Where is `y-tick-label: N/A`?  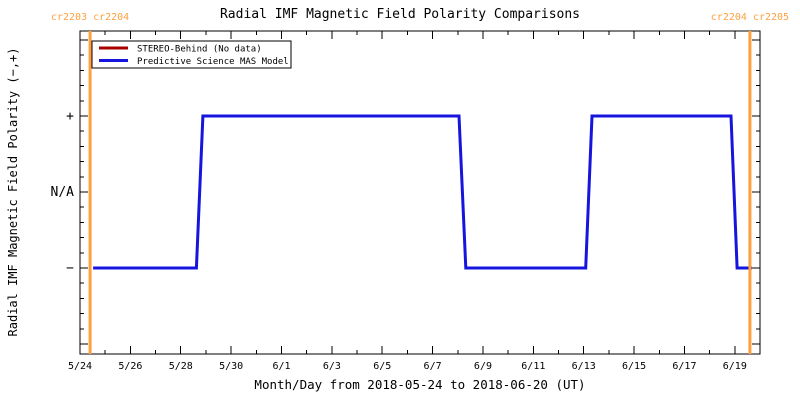 y-tick-label: N/A is located at coordinates (63, 192).